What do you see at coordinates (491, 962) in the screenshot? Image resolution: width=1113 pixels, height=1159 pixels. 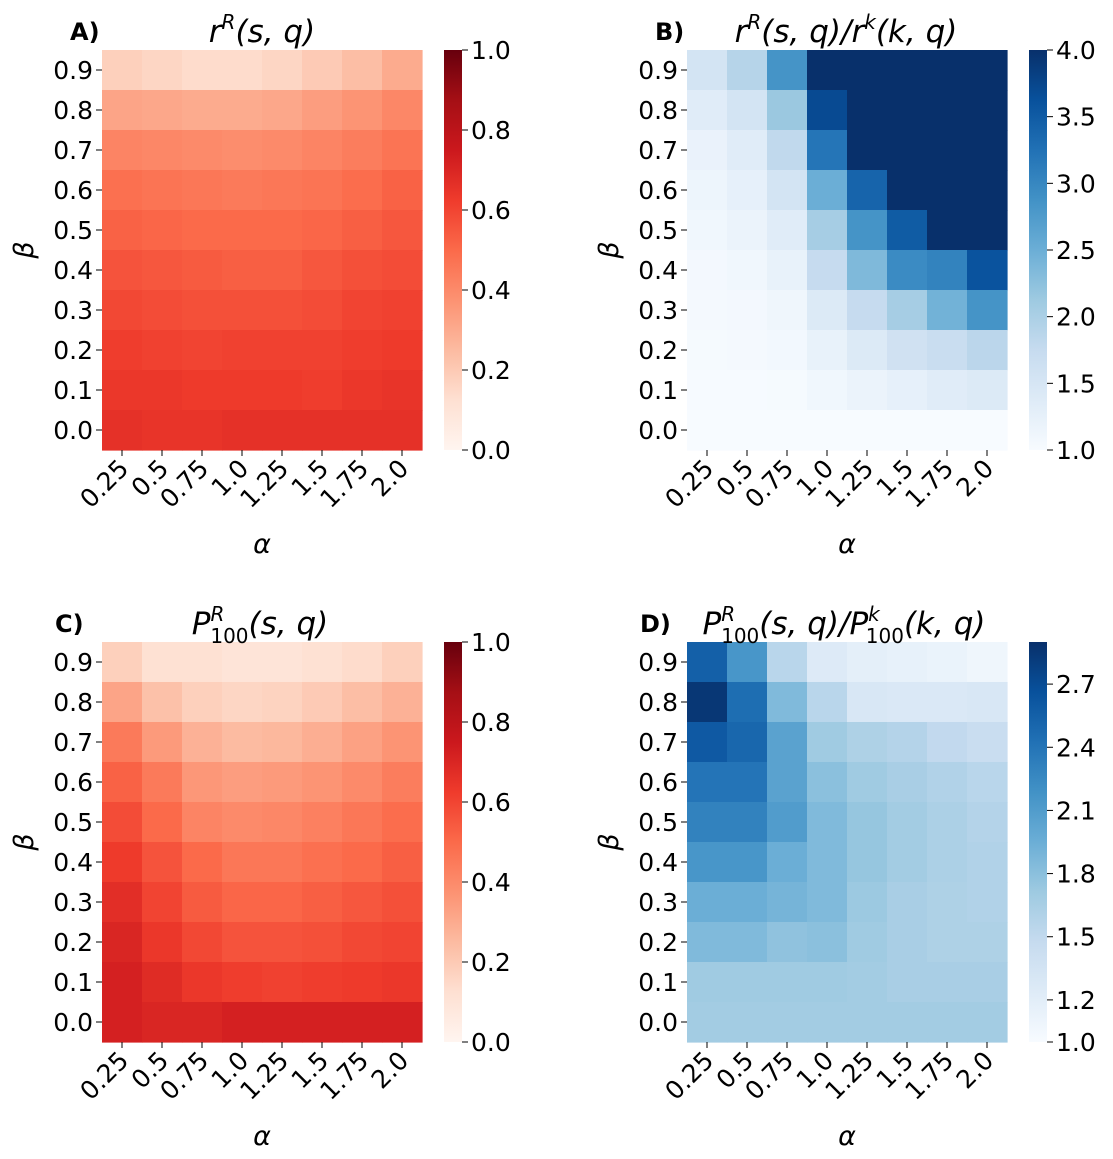 I see `colorbar-tick-label: 0.2` at bounding box center [491, 962].